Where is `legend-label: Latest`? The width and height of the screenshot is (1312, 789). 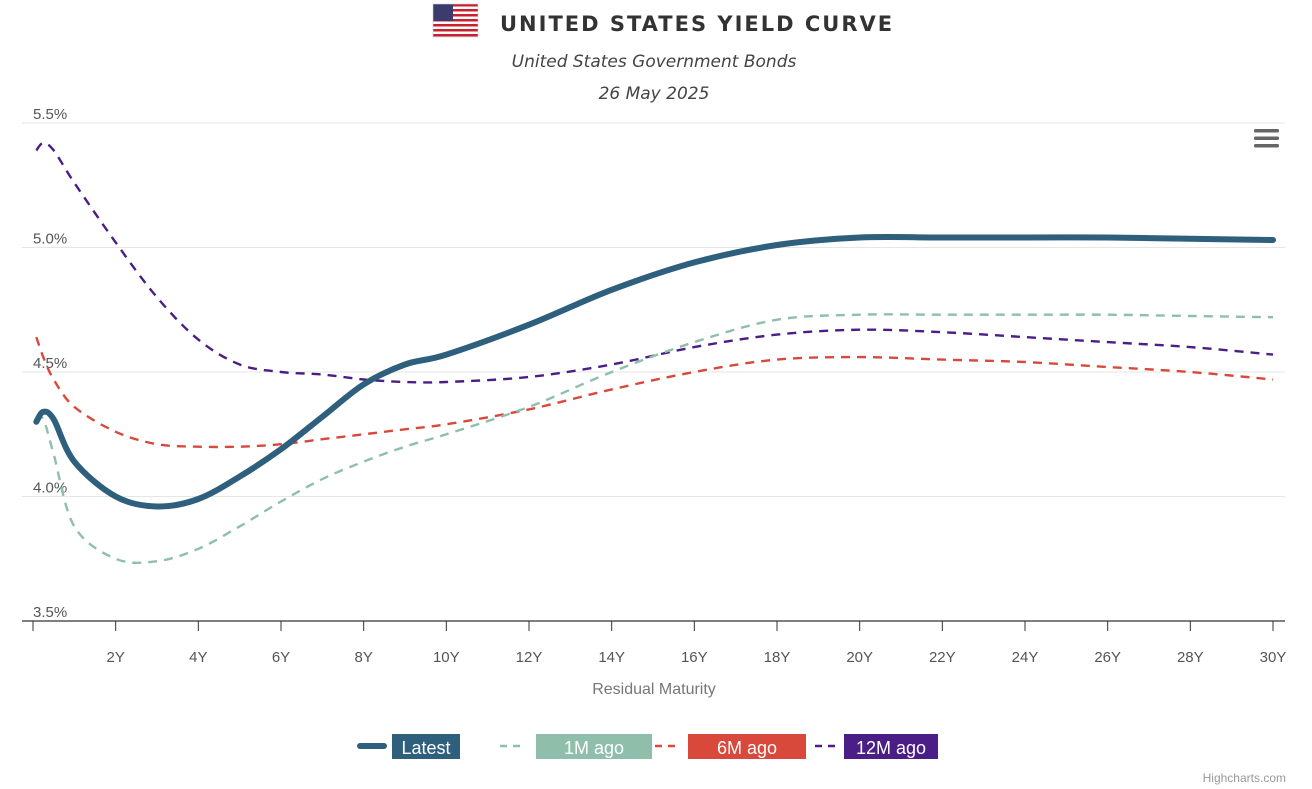
legend-label: Latest is located at coordinates (425, 748).